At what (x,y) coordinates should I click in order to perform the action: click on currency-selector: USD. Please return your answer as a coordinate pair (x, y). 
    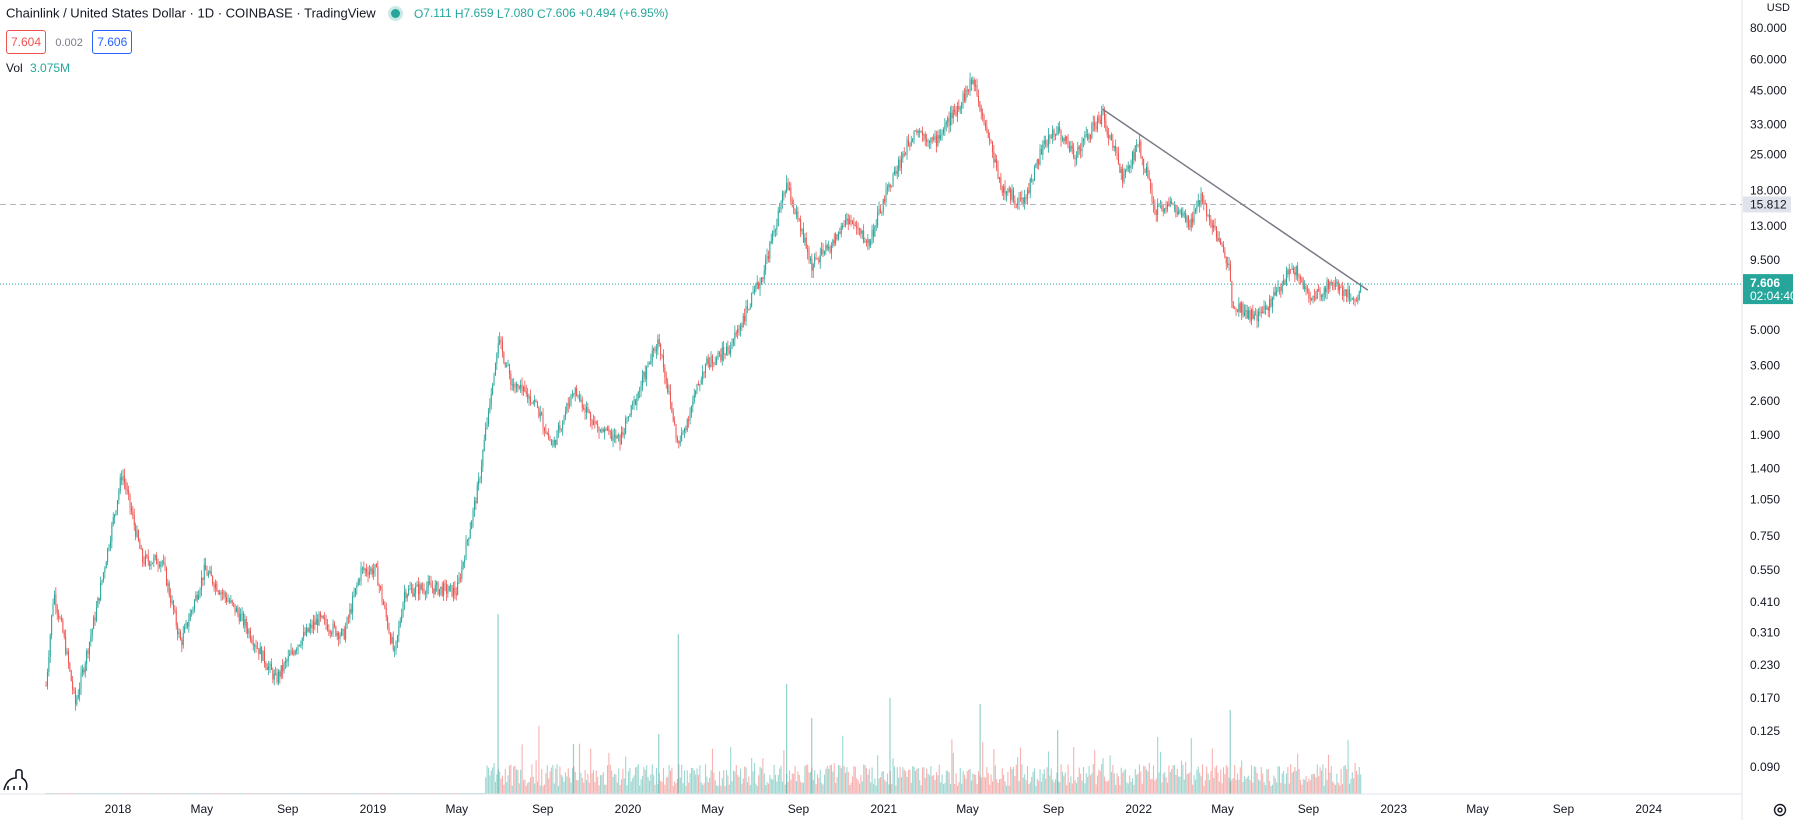
    Looking at the image, I should click on (1778, 8).